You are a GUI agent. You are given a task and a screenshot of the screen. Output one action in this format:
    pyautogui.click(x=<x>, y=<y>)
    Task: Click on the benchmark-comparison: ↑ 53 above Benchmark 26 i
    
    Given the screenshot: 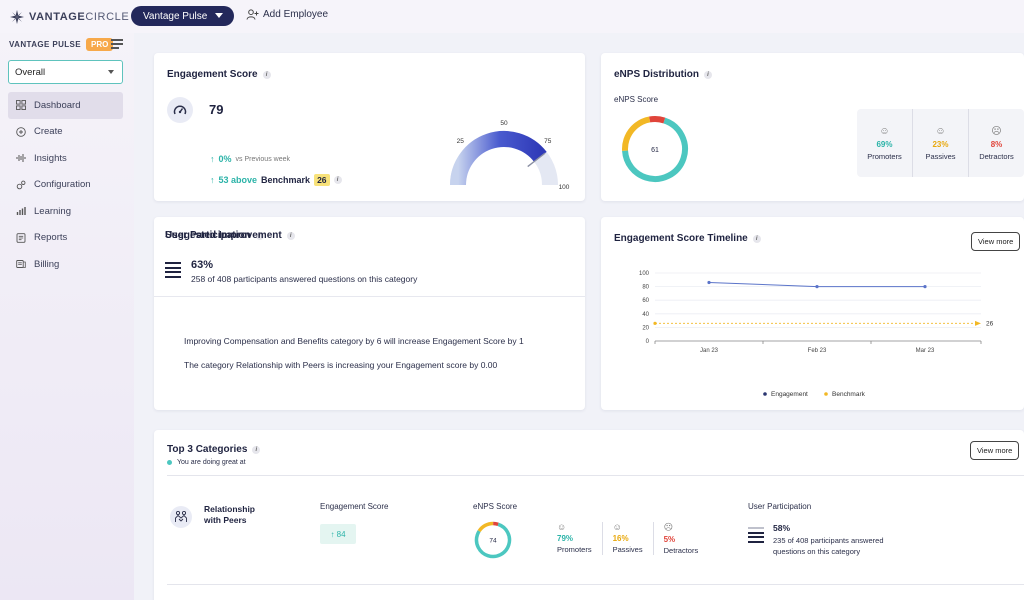 What is the action you would take?
    pyautogui.click(x=276, y=180)
    